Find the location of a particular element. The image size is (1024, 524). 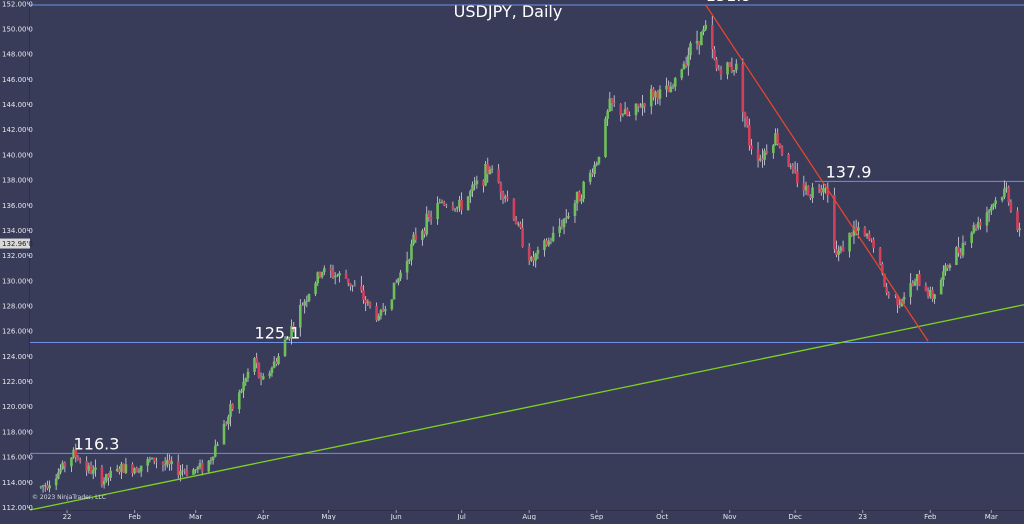

y-tick-label: 118.00'0 is located at coordinates (17, 432).